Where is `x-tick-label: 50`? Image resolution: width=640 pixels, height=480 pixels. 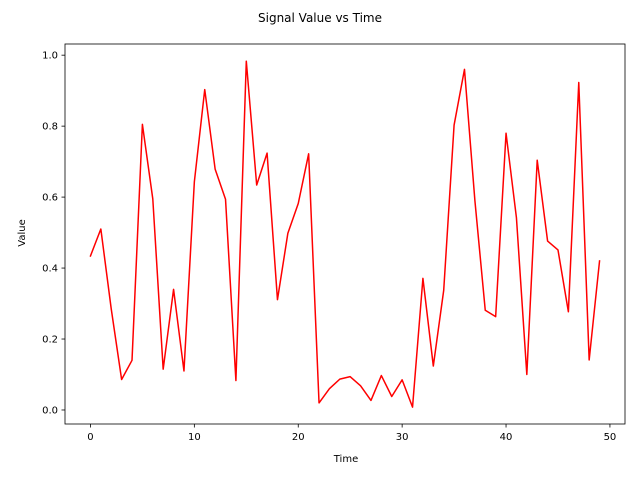 x-tick-label: 50 is located at coordinates (610, 437).